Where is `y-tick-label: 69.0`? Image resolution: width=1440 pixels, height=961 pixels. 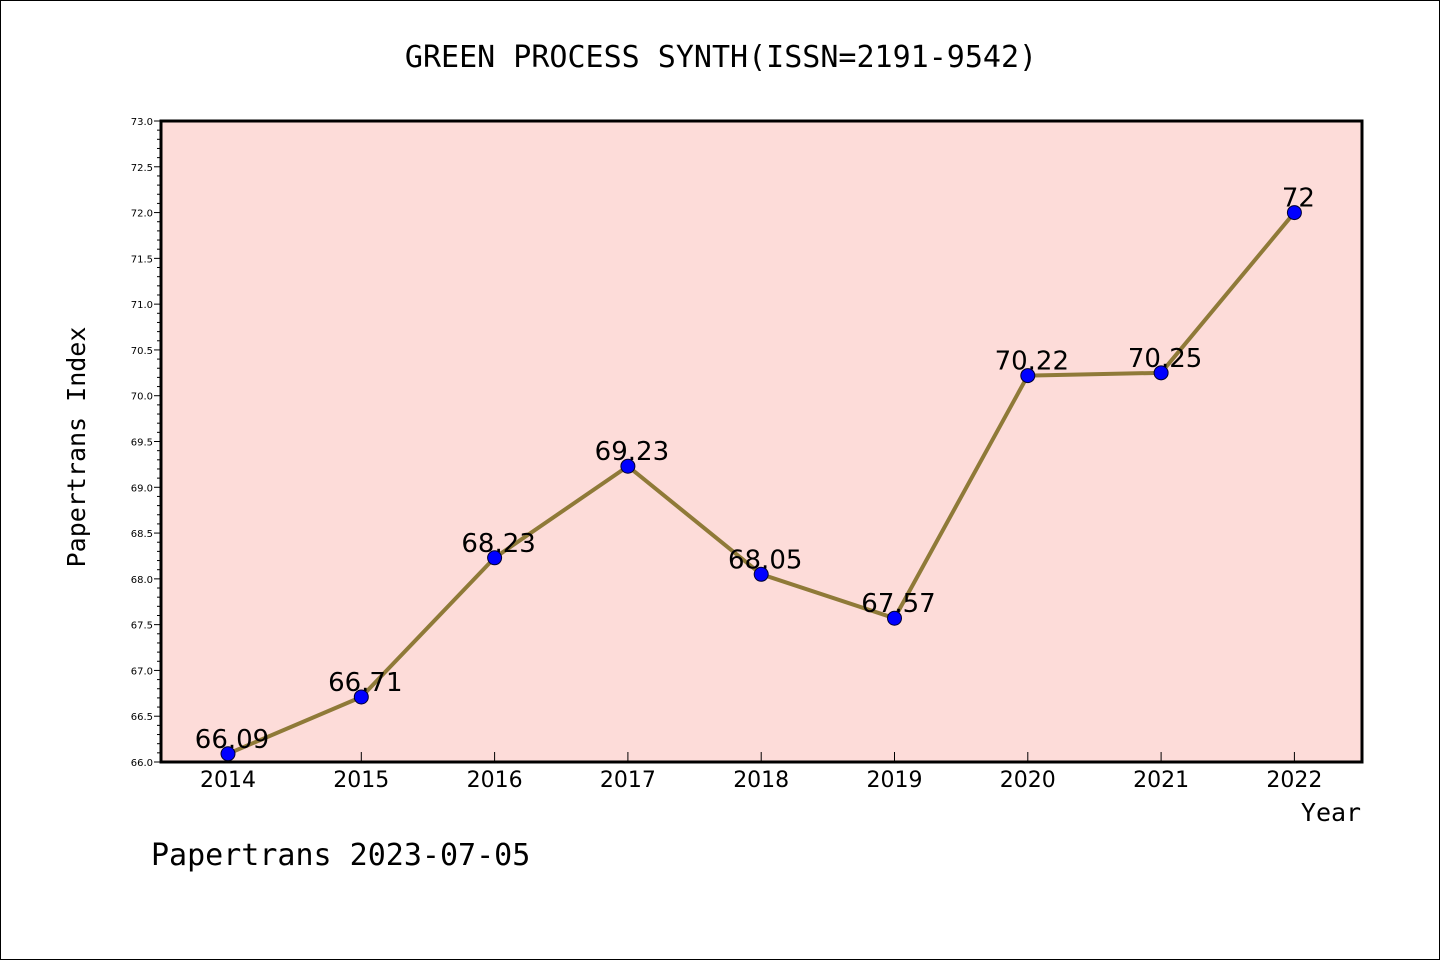
y-tick-label: 69.0 is located at coordinates (142, 488).